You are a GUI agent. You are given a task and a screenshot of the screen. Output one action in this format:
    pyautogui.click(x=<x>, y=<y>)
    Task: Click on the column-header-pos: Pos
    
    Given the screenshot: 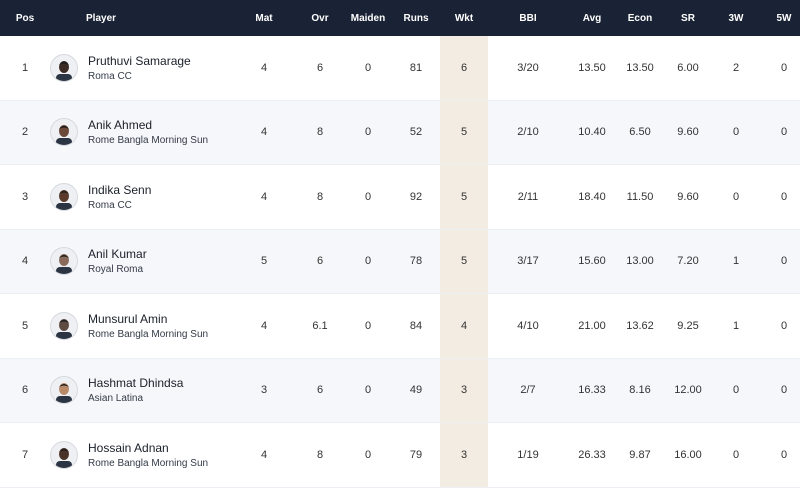 What is the action you would take?
    pyautogui.click(x=25, y=18)
    